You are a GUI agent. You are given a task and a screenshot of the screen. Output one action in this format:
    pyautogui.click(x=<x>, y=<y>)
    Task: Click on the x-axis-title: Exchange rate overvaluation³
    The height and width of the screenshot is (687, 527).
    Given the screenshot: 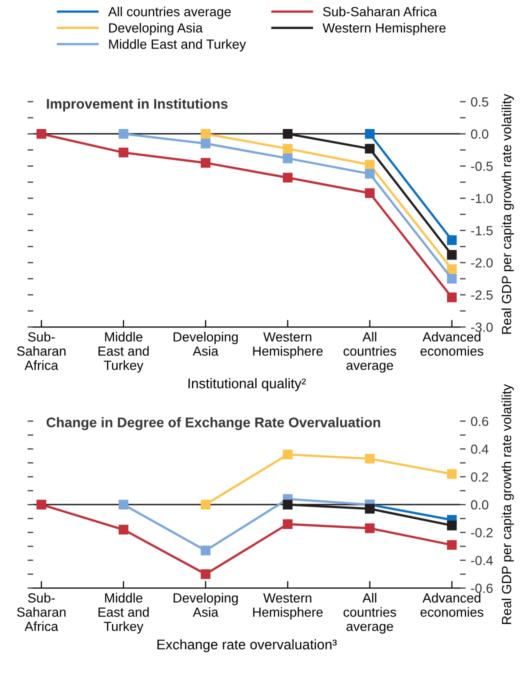 What is the action you would take?
    pyautogui.click(x=247, y=645)
    